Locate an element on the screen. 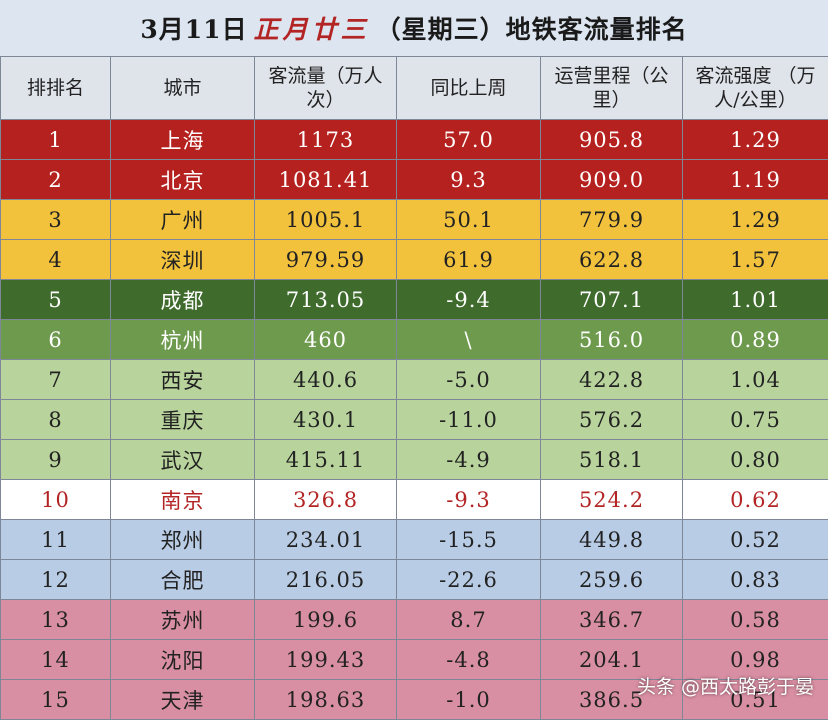 The image size is (828, 720). cell-rank: 12 is located at coordinates (56, 580).